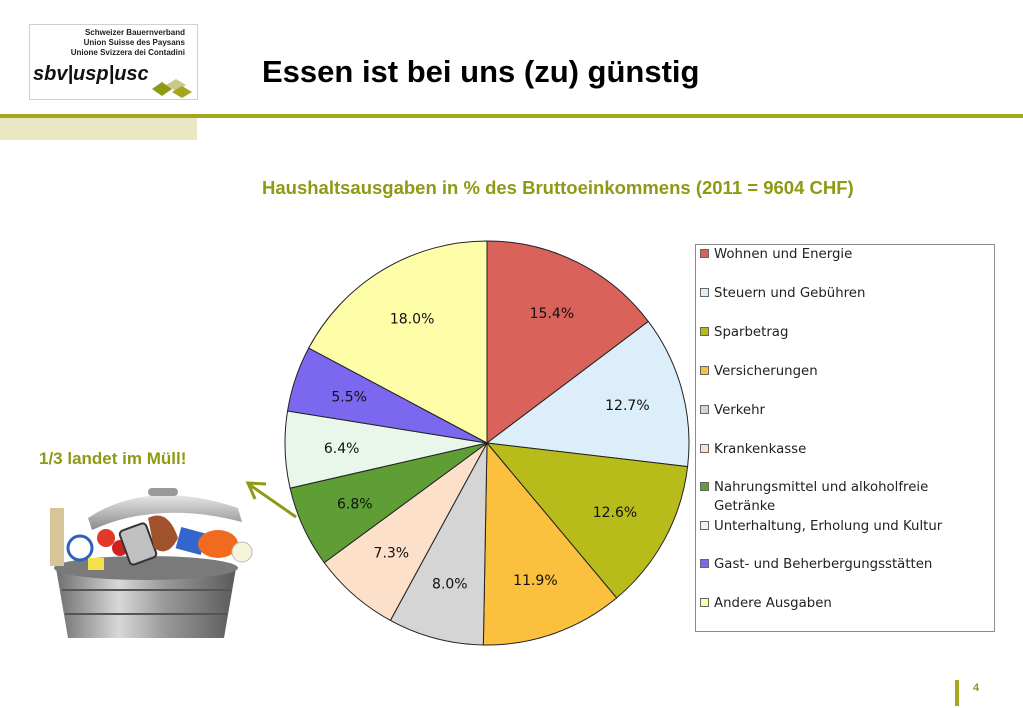  Describe the element at coordinates (172, 88) in the screenshot. I see `logo-diamond-icon` at that location.